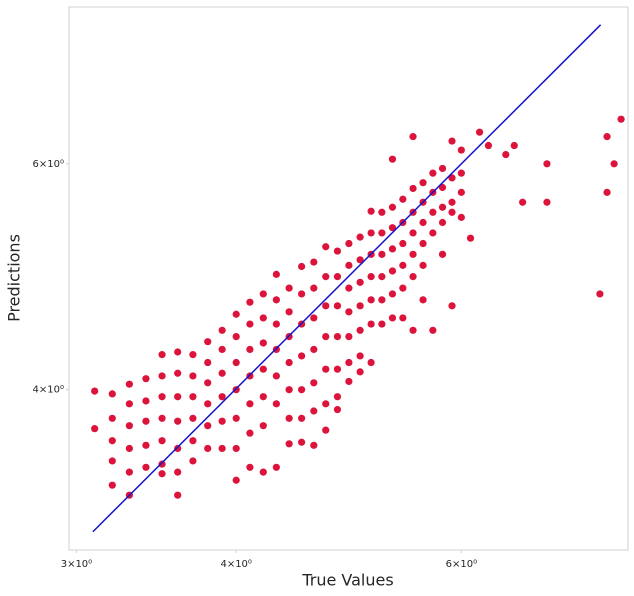 The image size is (634, 596). Describe the element at coordinates (347, 580) in the screenshot. I see `x-axis-title: True Values` at that location.